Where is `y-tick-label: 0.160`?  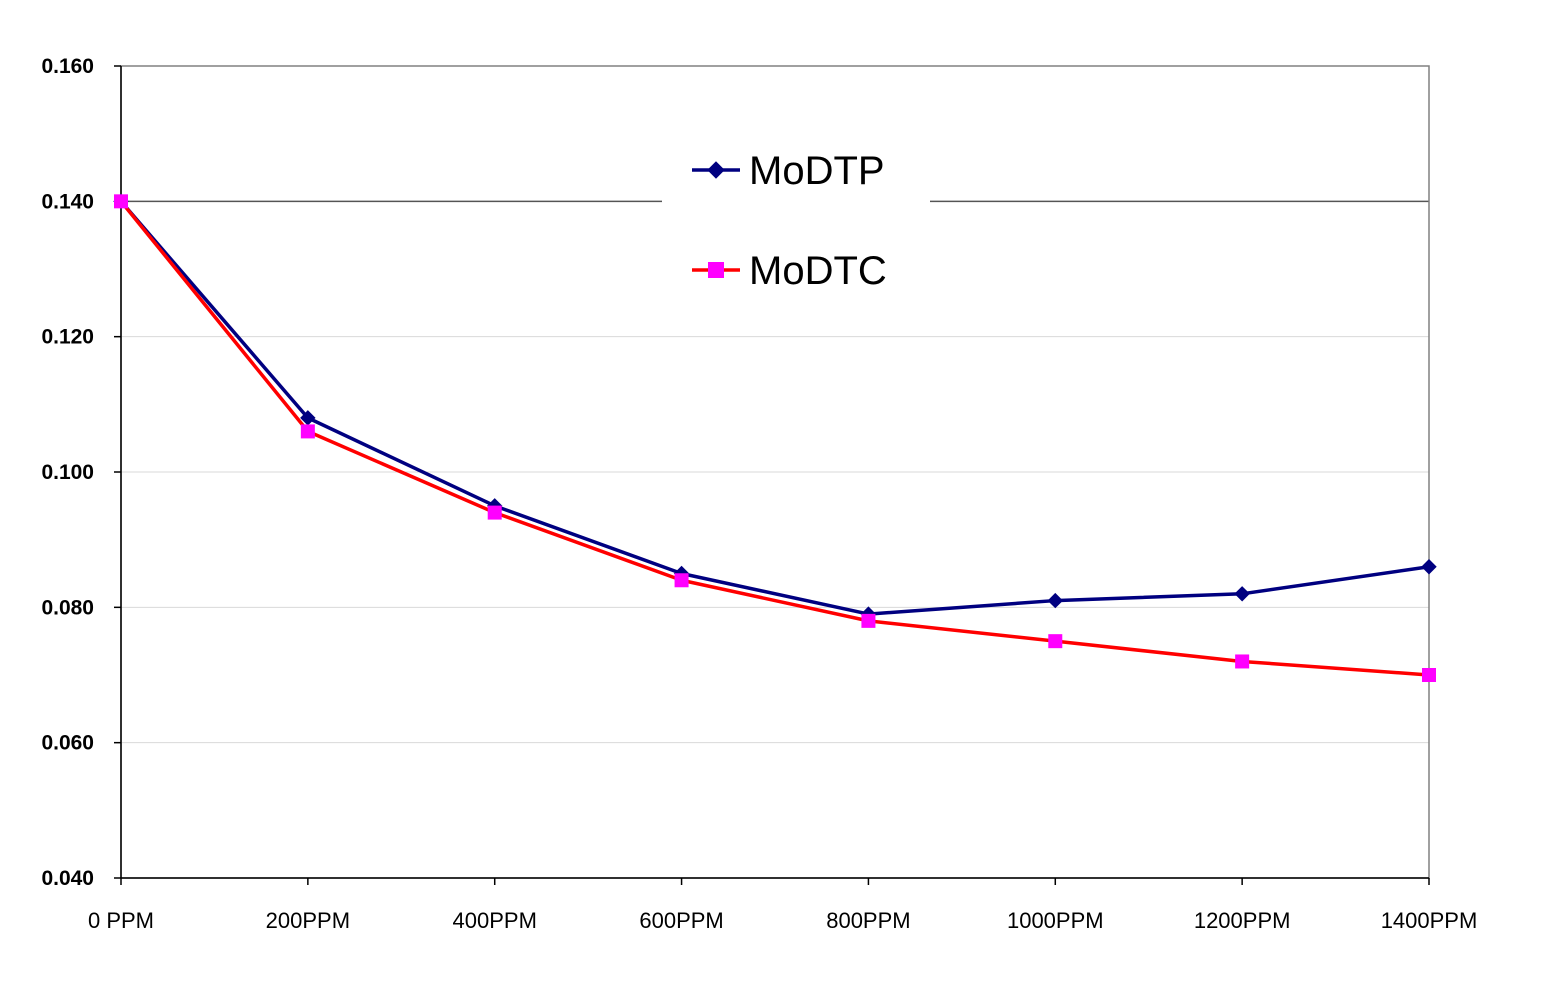
y-tick-label: 0.160 is located at coordinates (67, 66).